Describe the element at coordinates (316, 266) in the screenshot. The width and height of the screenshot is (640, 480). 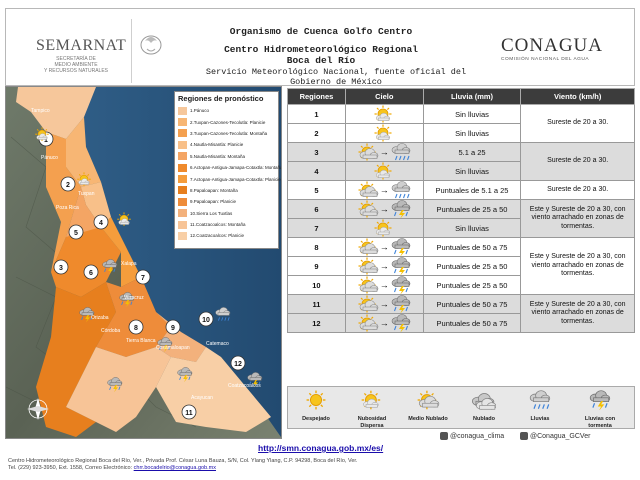
I see `region-number: 9` at that location.